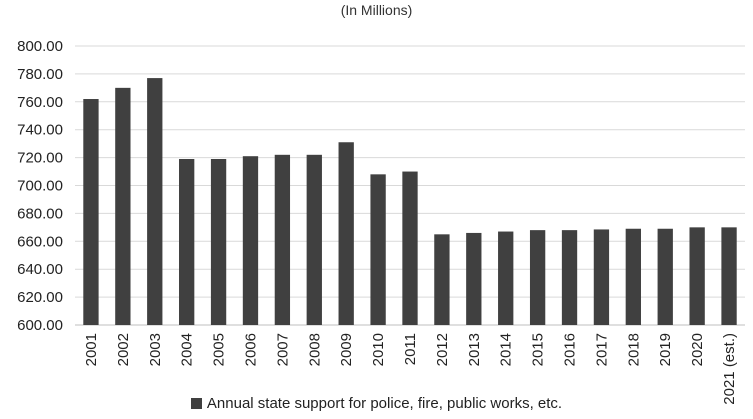 Image resolution: width=753 pixels, height=419 pixels. I want to click on bar-2006, so click(250, 240).